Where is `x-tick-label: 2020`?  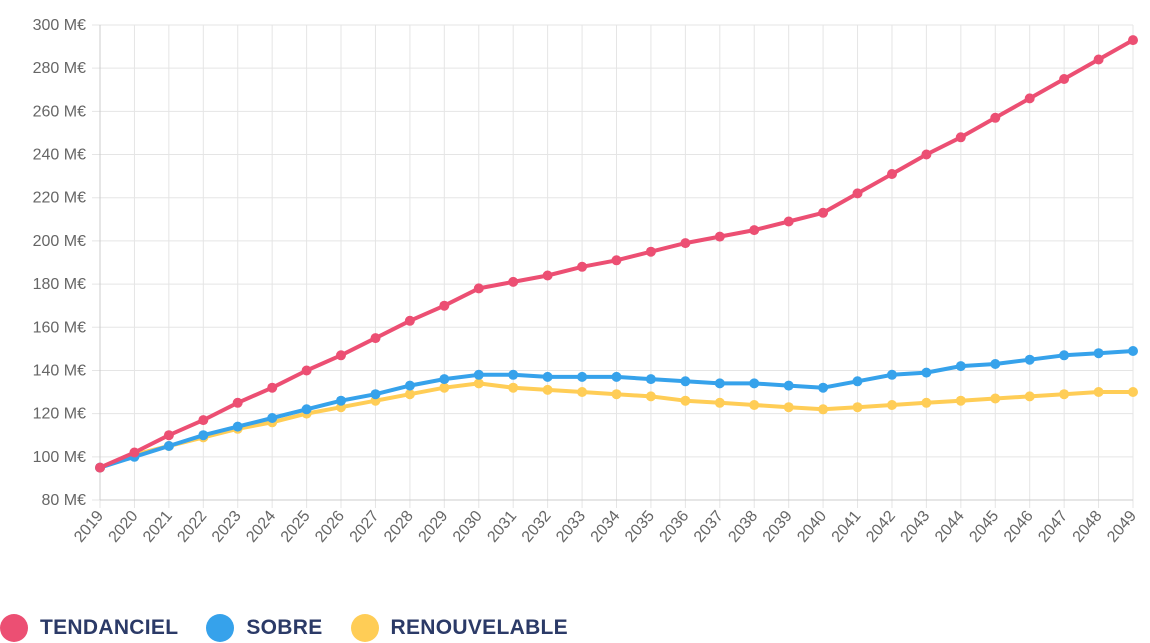
x-tick-label: 2020 is located at coordinates (124, 527).